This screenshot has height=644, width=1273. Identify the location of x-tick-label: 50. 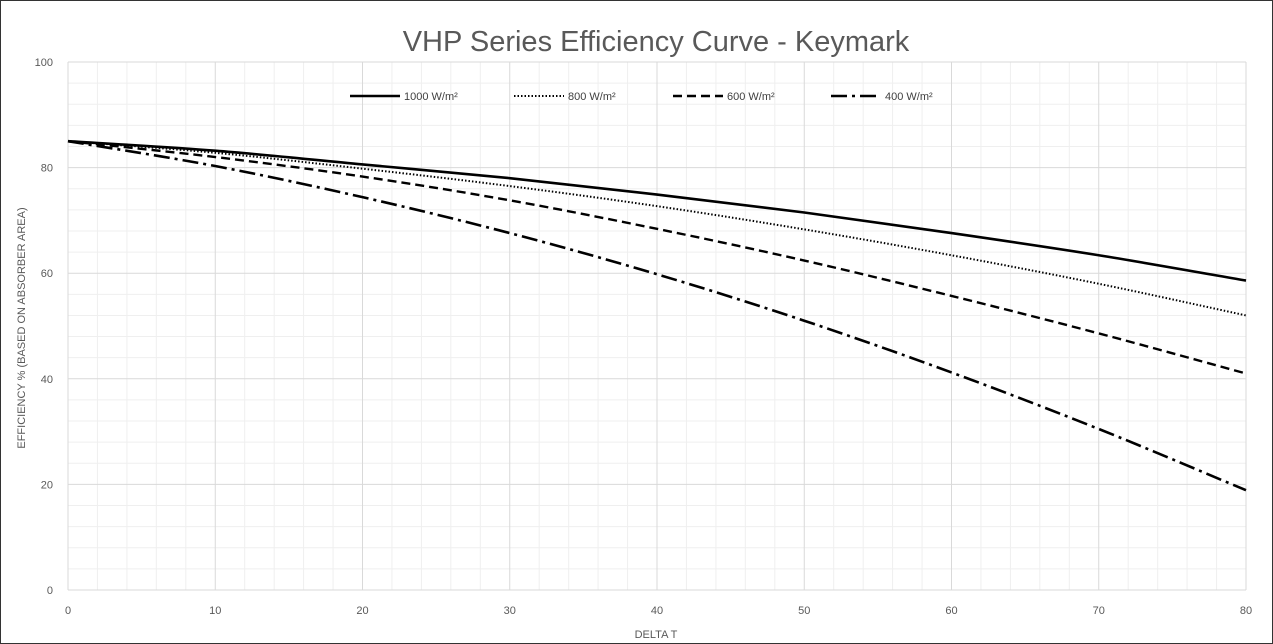
(804, 611).